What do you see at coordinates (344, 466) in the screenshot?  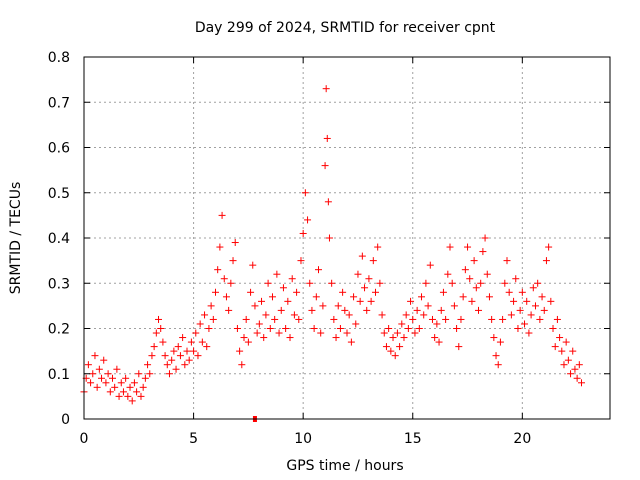 I see `x-axis-label: GPS time / hours` at bounding box center [344, 466].